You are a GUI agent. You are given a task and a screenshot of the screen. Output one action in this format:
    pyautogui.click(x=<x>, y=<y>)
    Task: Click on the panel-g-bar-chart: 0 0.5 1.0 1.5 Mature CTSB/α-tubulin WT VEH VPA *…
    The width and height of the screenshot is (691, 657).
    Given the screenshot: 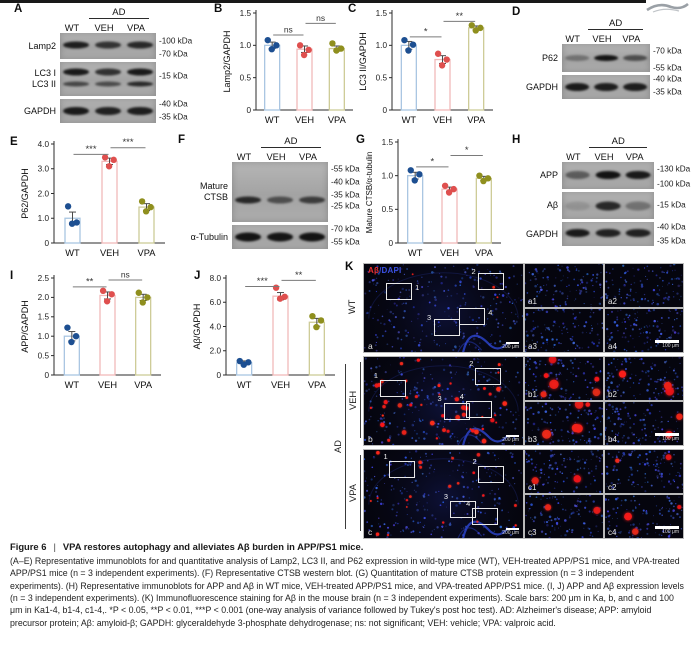 What is the action you would take?
    pyautogui.click(x=435, y=199)
    